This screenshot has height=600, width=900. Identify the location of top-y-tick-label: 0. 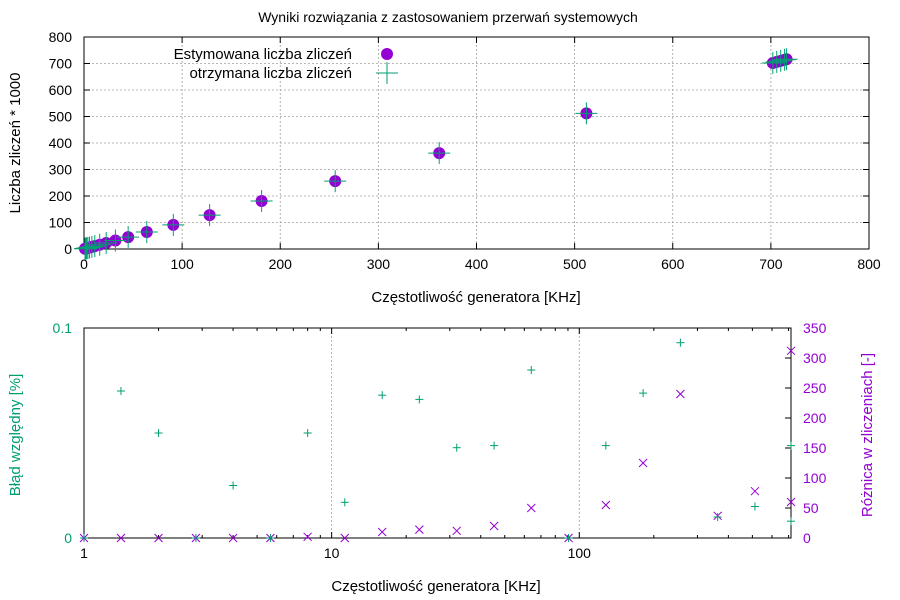
(68, 249).